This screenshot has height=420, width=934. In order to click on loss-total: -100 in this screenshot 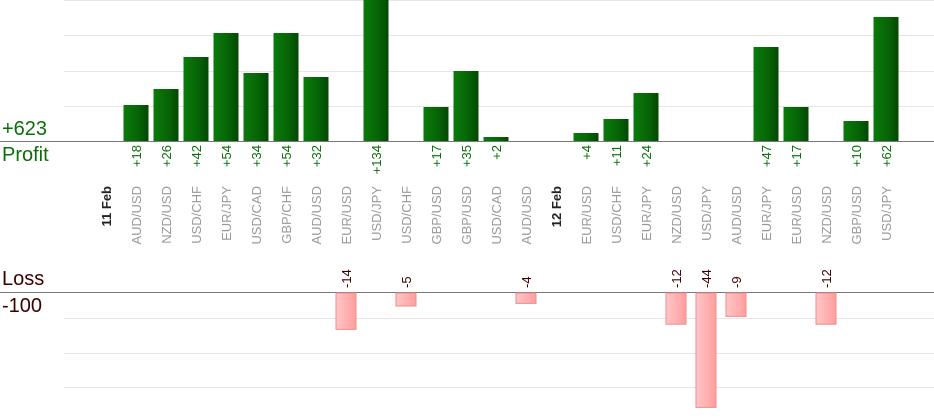, I will do `click(22, 306)`.